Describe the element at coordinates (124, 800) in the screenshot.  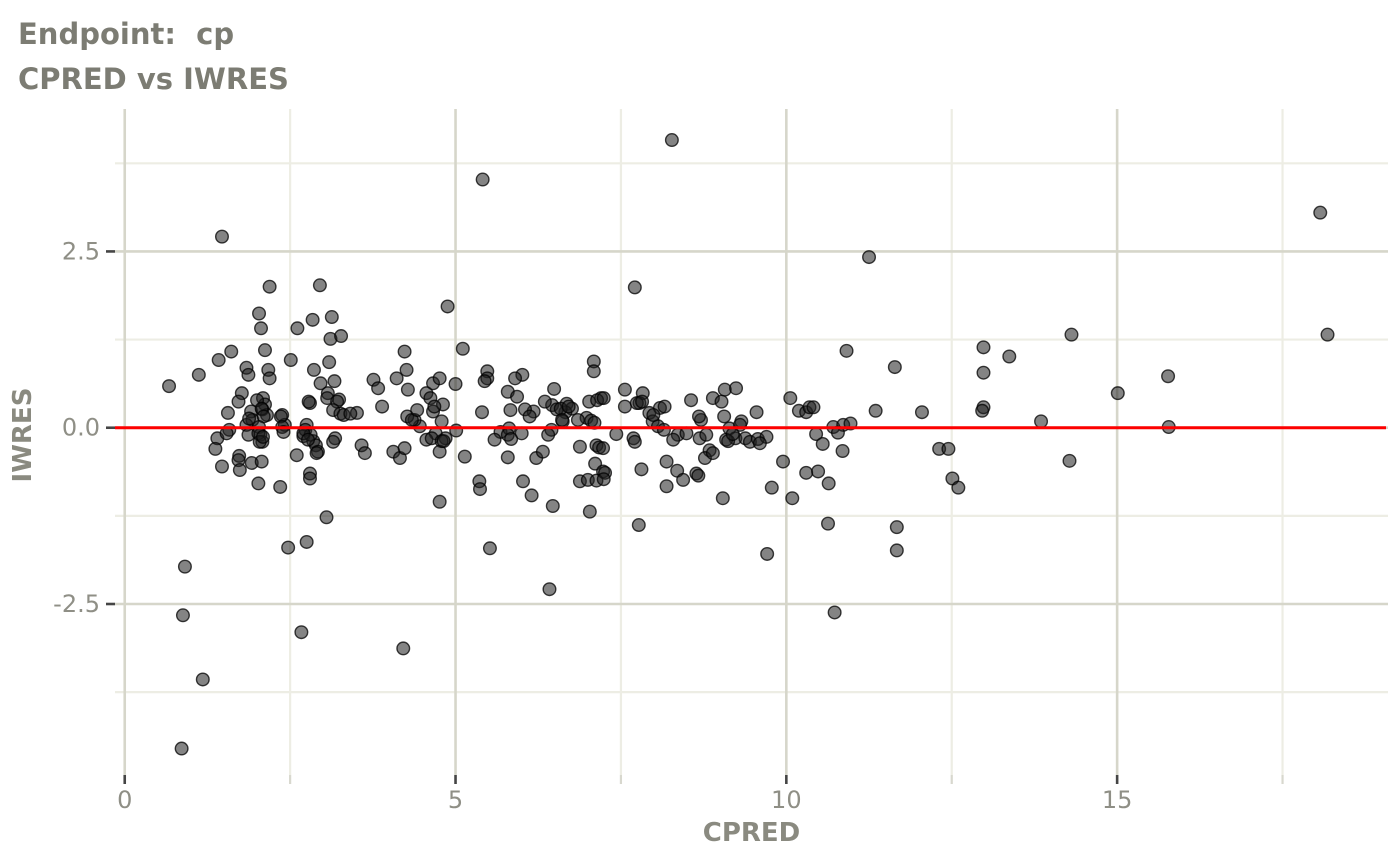
I see `x-tick-label: 0` at that location.